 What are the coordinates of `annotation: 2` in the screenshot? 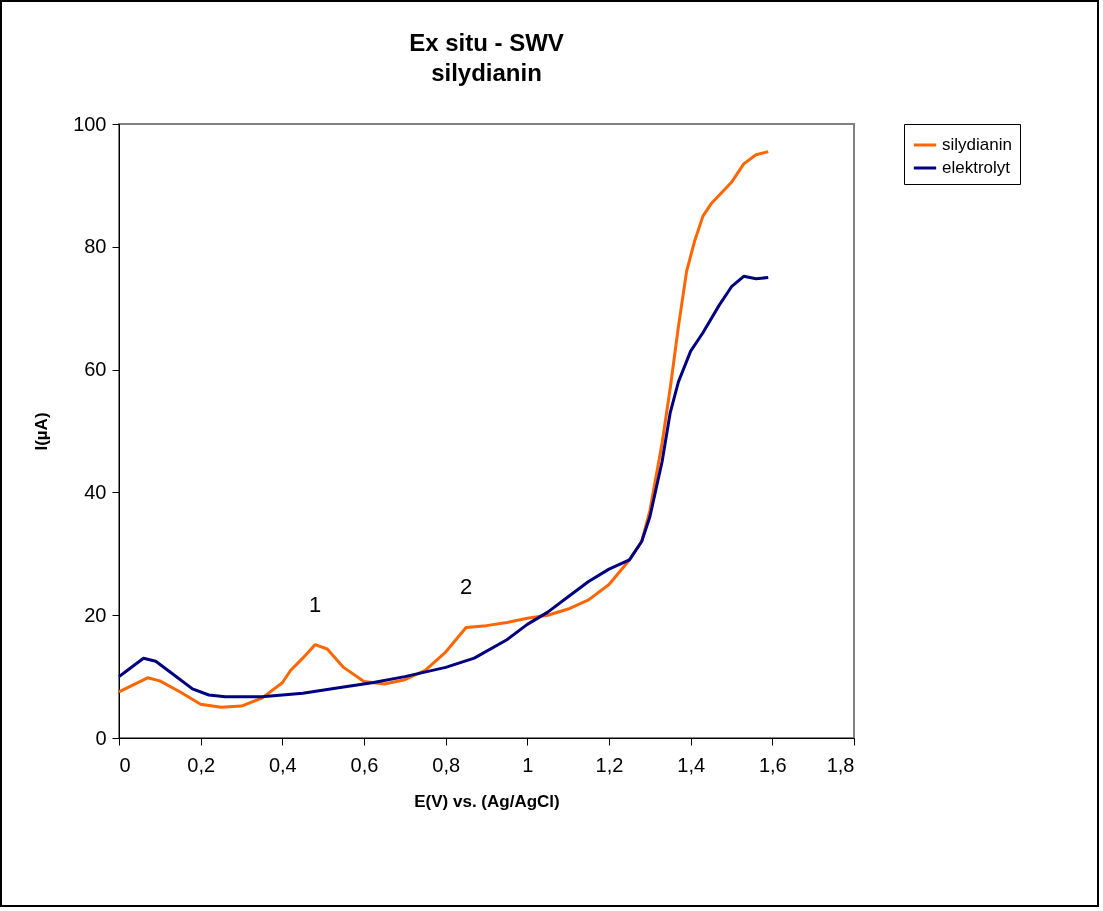 It's located at (466, 587).